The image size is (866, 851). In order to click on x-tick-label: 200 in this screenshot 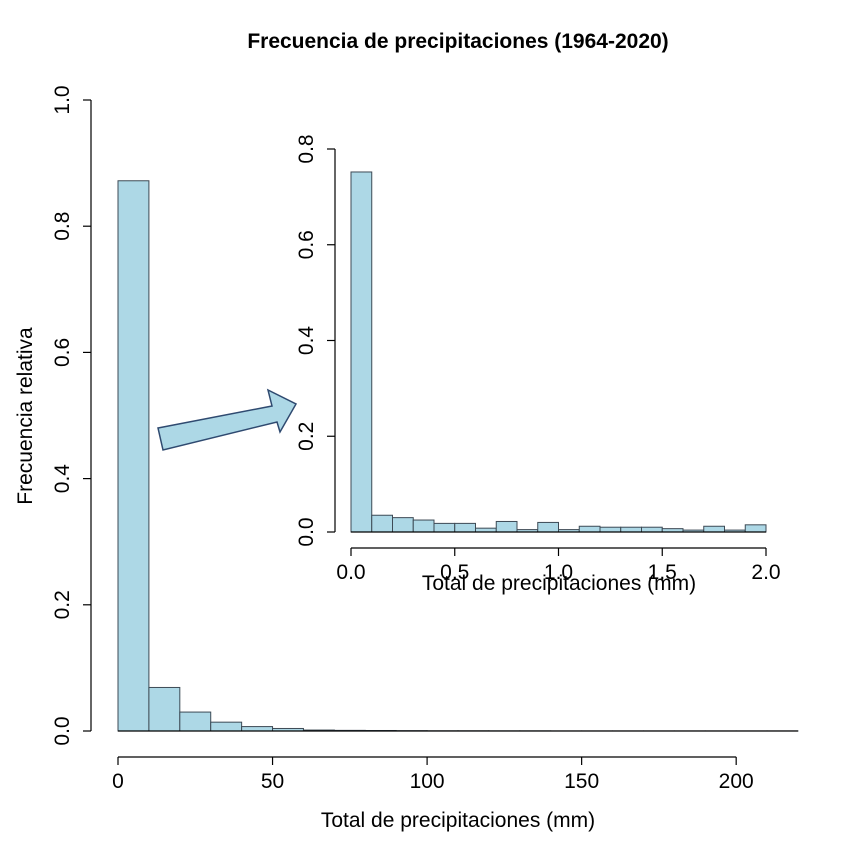, I will do `click(736, 781)`.